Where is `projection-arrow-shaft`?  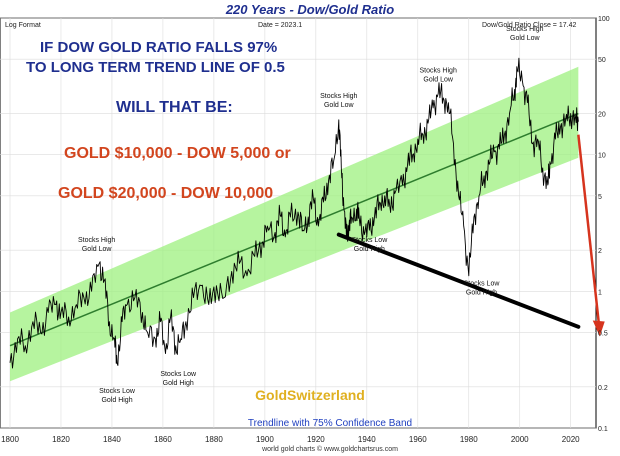 projection-arrow-shaft is located at coordinates (588, 228).